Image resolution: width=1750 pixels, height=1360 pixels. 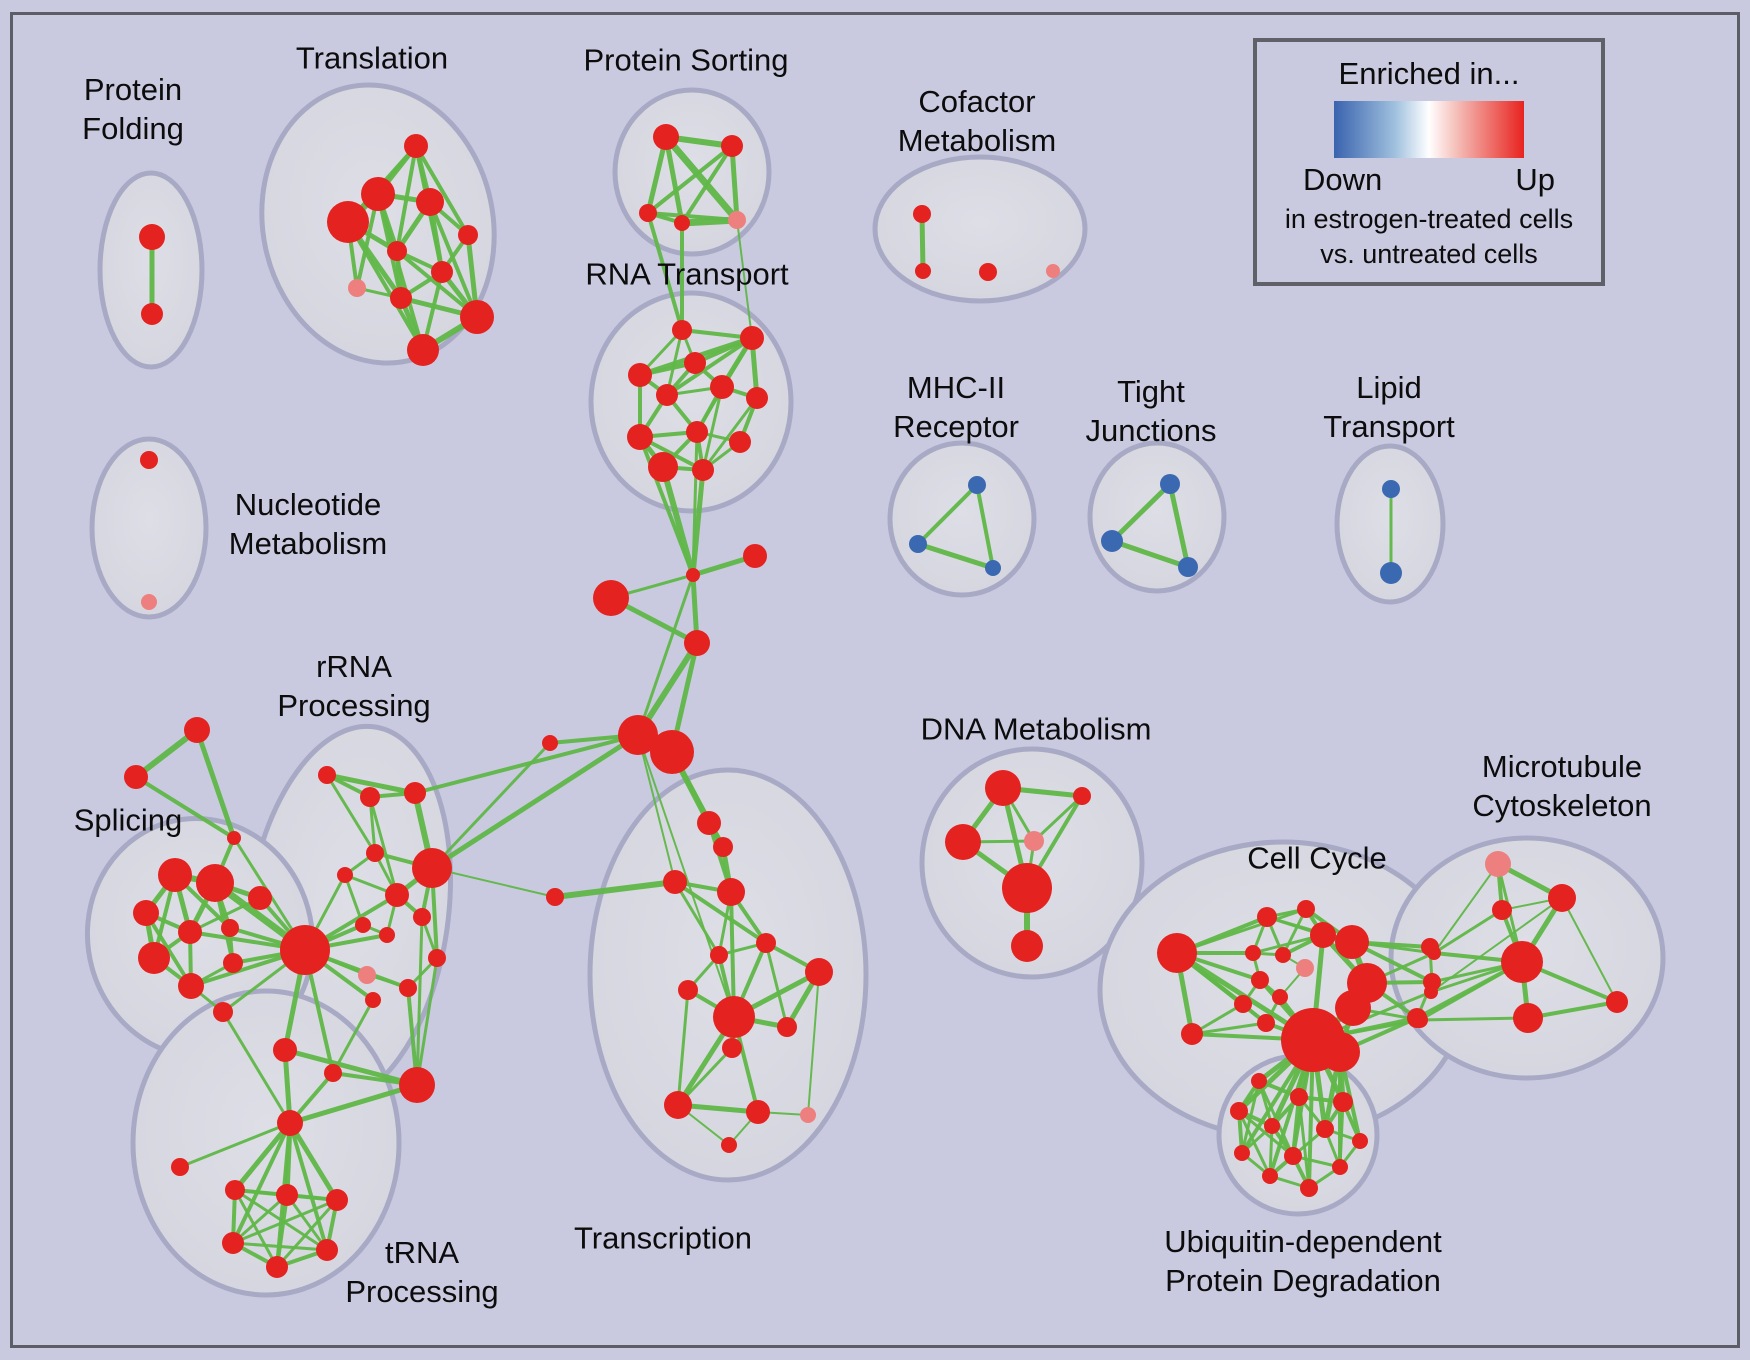 I want to click on cluster-label-line: Junctions, so click(x=1151, y=430).